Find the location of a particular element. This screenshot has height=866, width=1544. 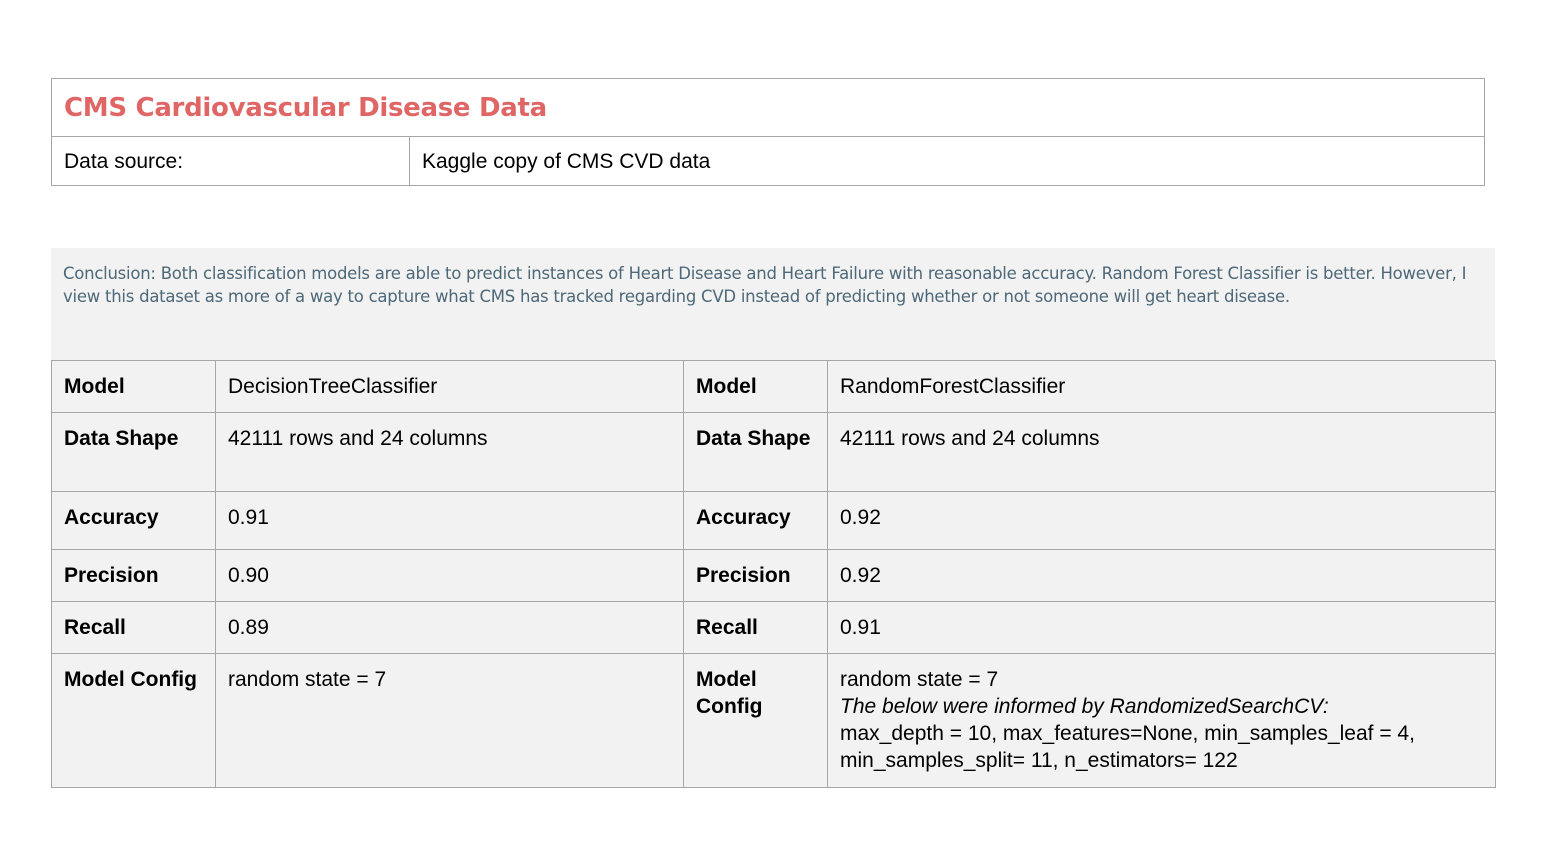

table-row-accuracy: Accuracy 0.91 Accuracy 0.92 is located at coordinates (773, 520).